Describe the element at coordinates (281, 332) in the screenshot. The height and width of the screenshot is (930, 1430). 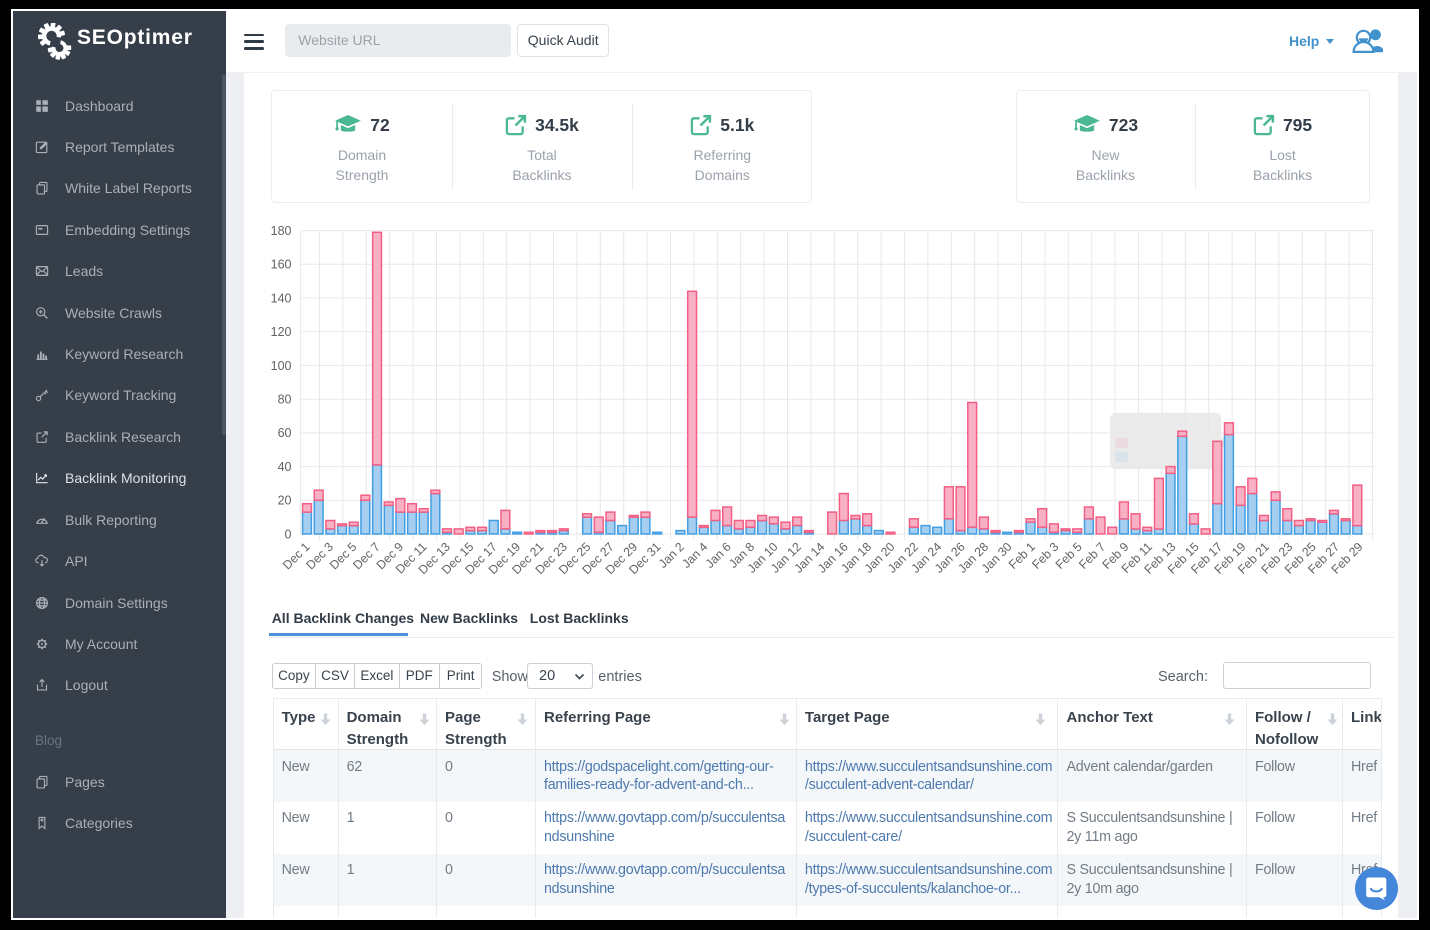
I see `svg-text: 120` at that location.